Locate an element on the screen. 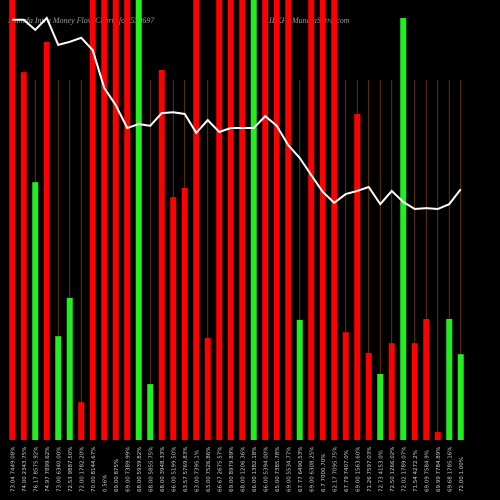  x-tick-label: 69.00 6308.25% is located at coordinates (312, 469).